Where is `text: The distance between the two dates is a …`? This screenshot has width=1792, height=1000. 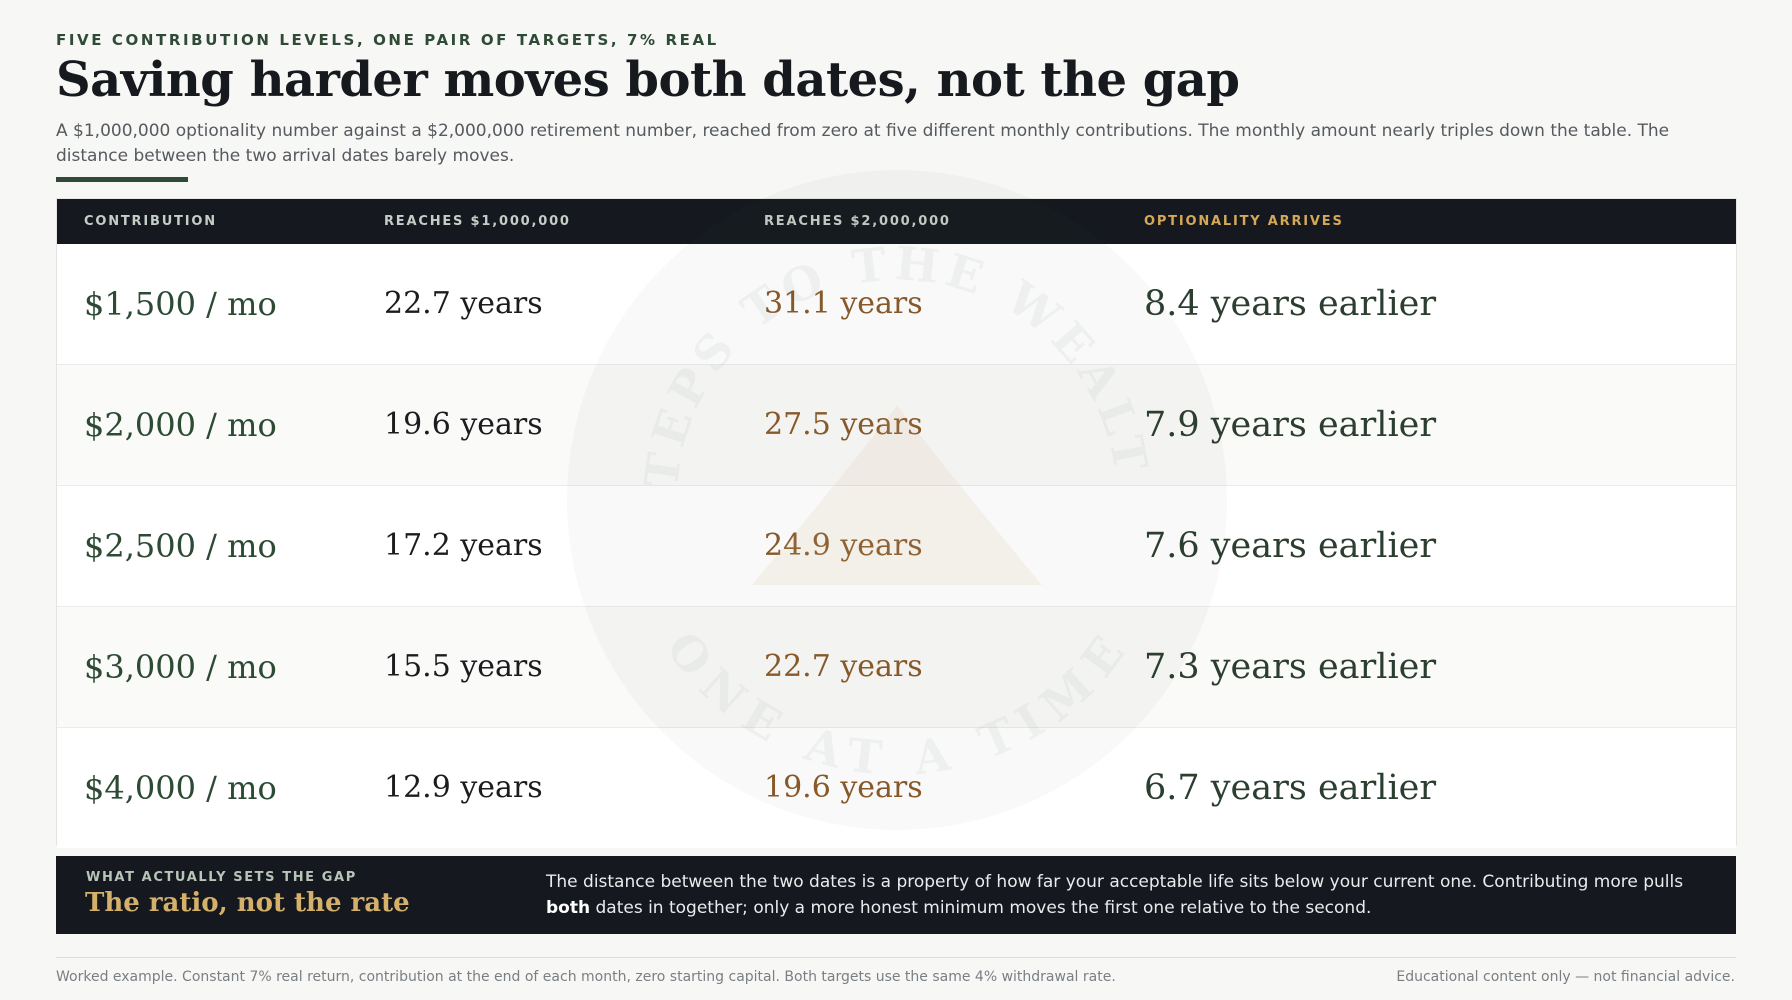
text: The distance between the two dates is a … is located at coordinates (1115, 882).